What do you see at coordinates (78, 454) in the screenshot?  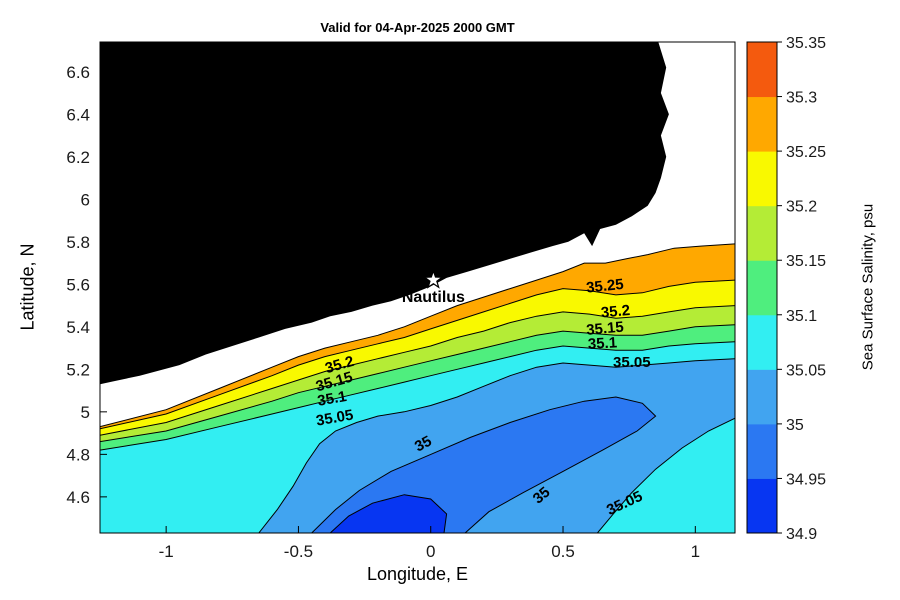 I see `y-tick-label: 4.8` at bounding box center [78, 454].